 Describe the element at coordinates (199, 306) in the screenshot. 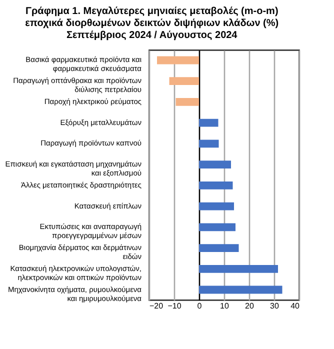

I see `x-tick-label: 0` at that location.